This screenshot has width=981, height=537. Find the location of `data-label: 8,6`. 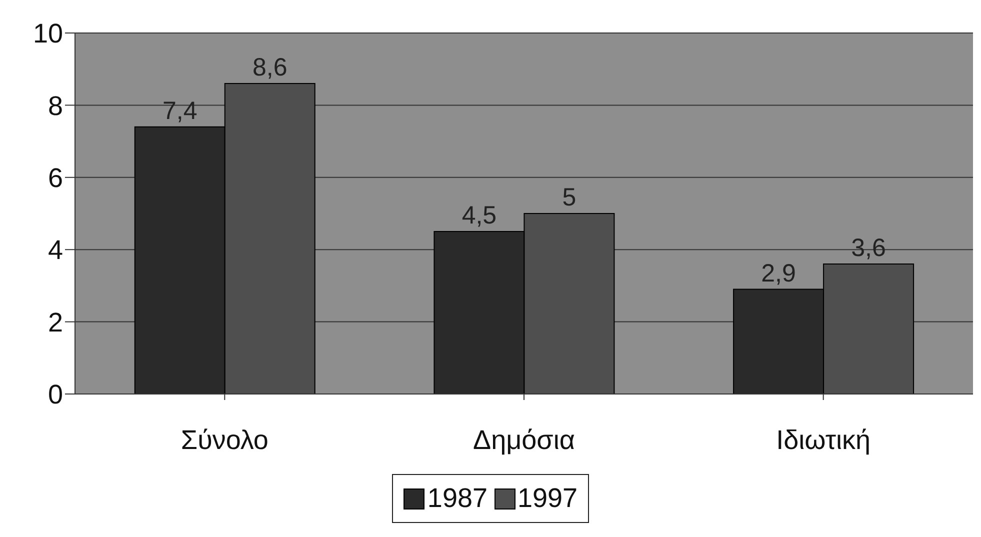

data-label: 8,6 is located at coordinates (270, 68).